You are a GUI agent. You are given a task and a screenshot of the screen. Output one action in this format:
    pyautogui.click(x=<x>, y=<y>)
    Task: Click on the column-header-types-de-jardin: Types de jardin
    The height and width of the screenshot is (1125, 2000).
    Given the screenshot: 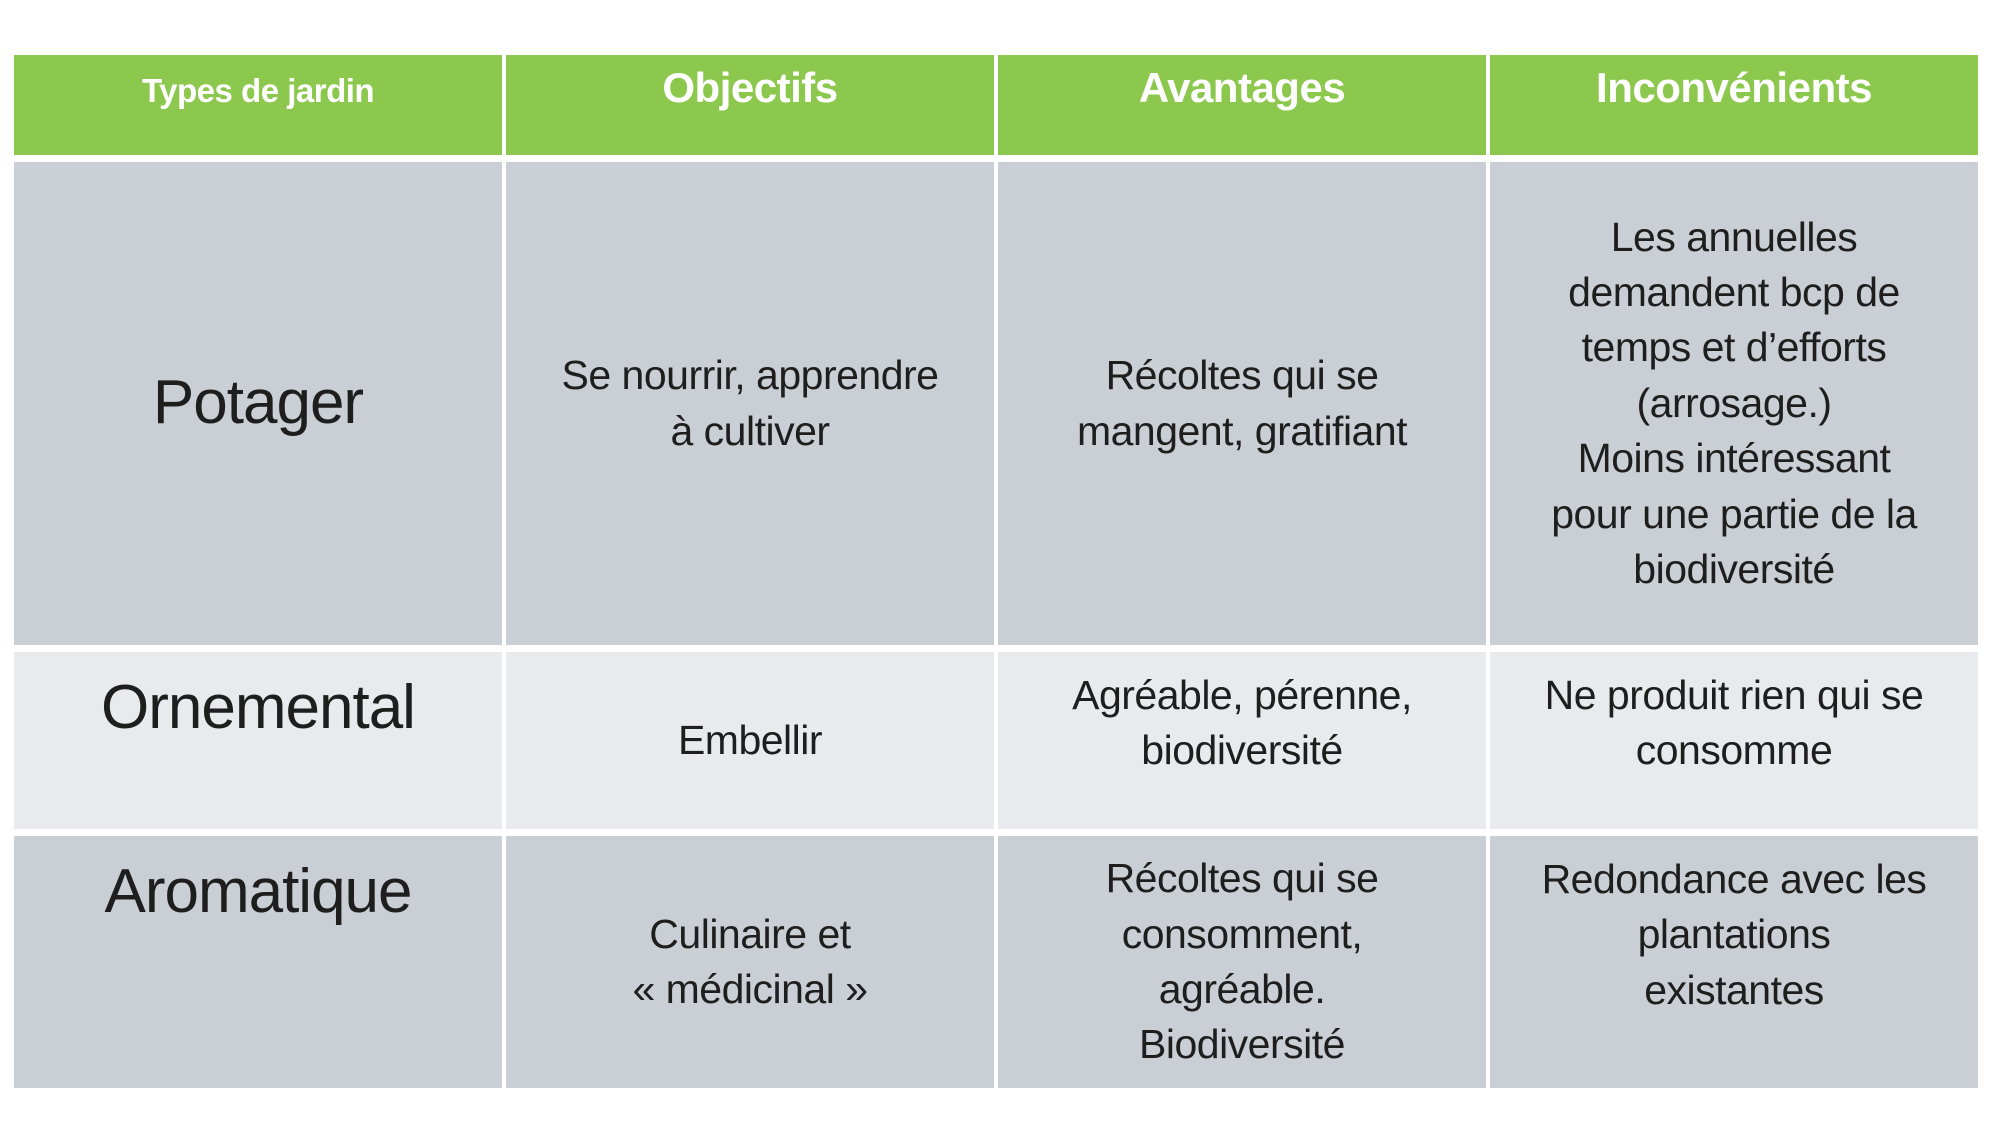 What is the action you would take?
    pyautogui.click(x=258, y=105)
    